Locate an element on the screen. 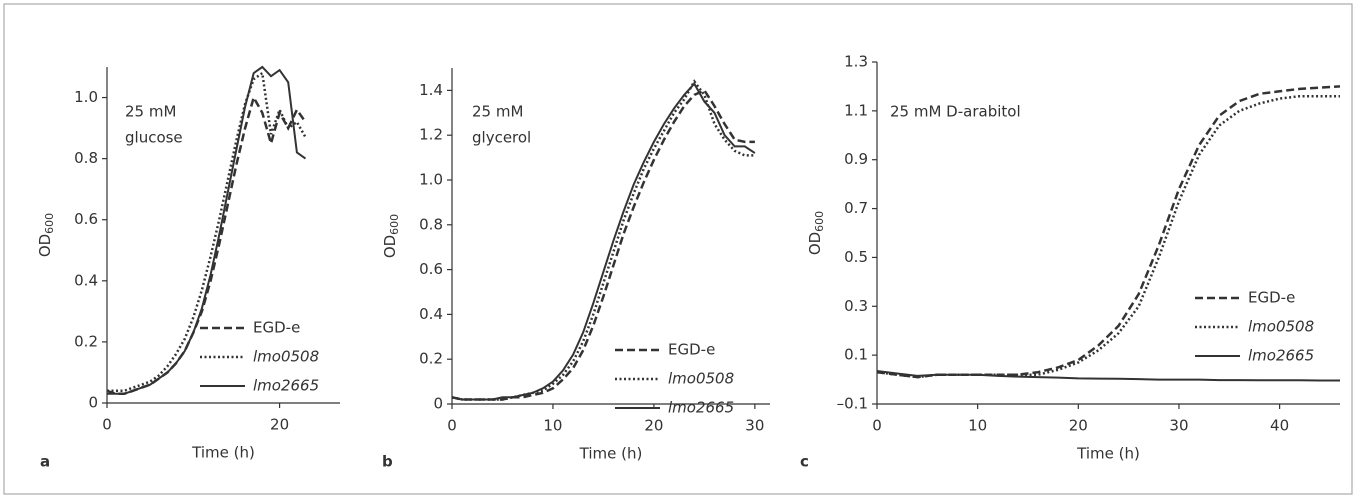 This screenshot has width=1357, height=500. y-tick-label: 0.3 is located at coordinates (856, 306).